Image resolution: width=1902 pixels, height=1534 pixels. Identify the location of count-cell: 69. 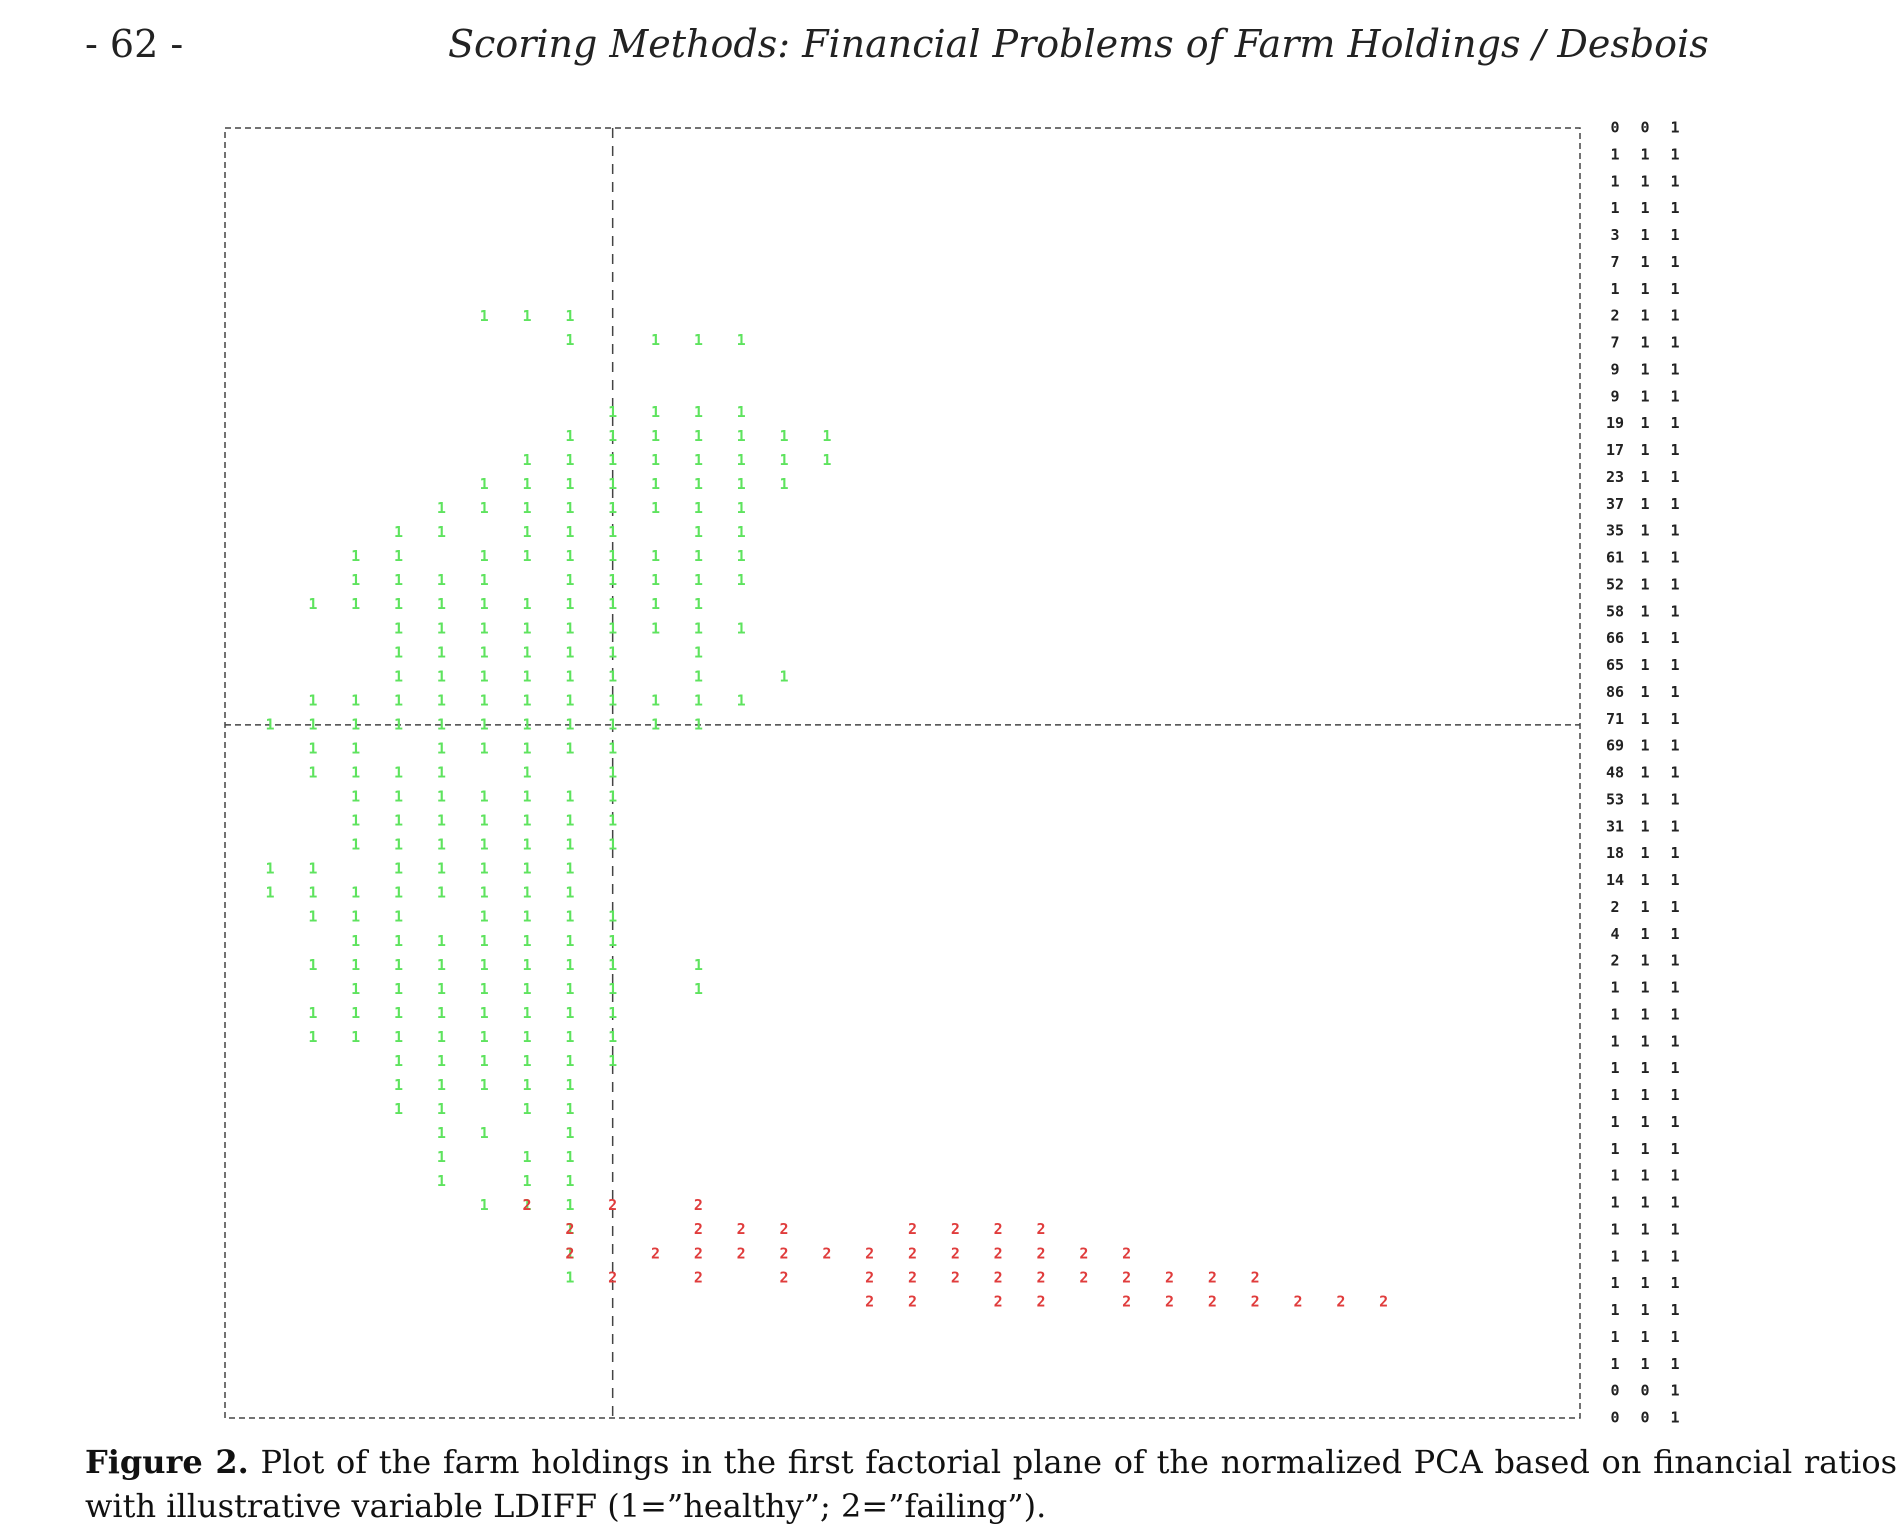
(1615, 746).